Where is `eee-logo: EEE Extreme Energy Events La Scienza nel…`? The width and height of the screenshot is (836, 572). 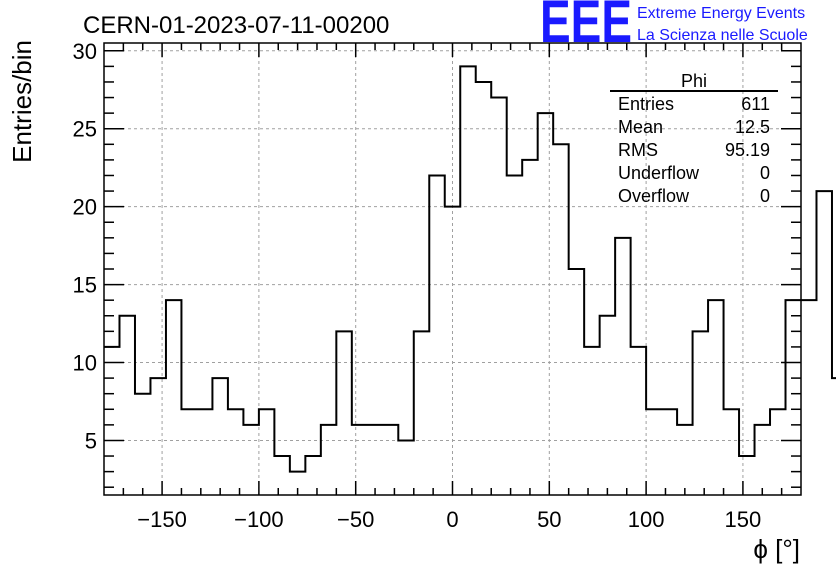
eee-logo: EEE Extreme Energy Events La Scienza nel… is located at coordinates (674, 27).